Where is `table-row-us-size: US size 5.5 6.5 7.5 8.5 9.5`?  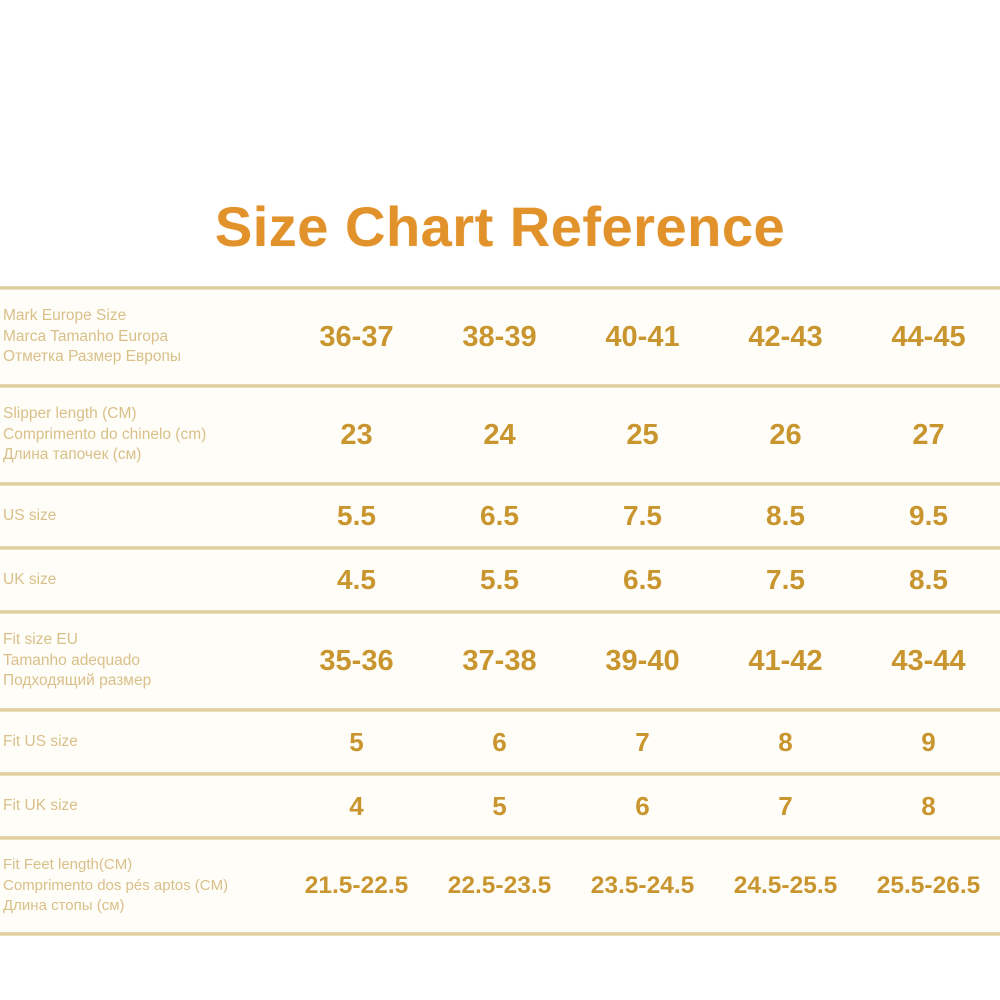
table-row-us-size: US size 5.5 6.5 7.5 8.5 9.5 is located at coordinates (500, 516).